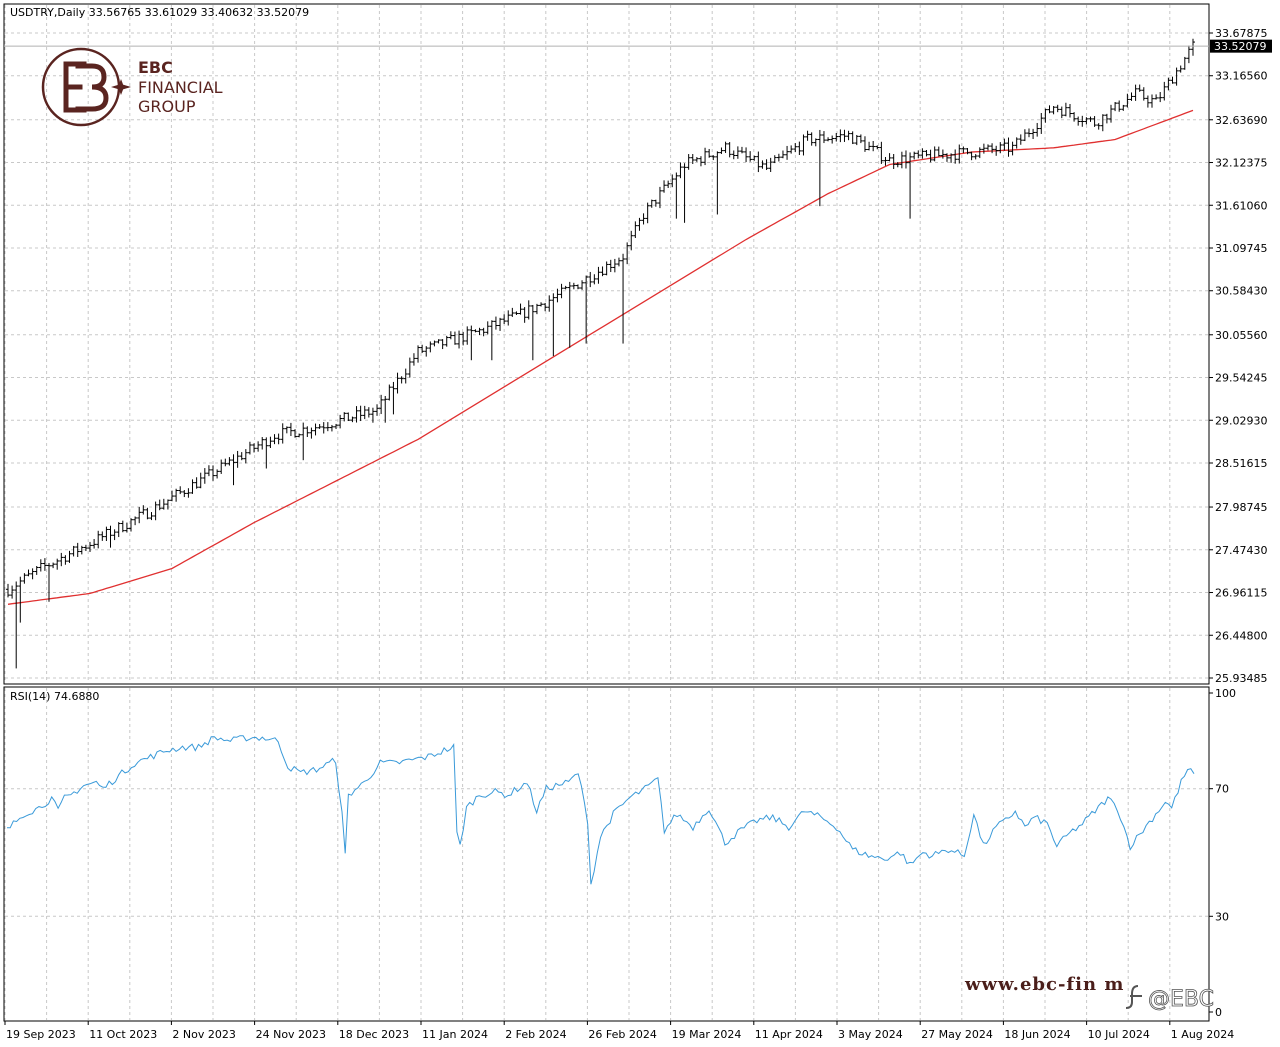 The image size is (1280, 1047). What do you see at coordinates (86, 87) in the screenshot?
I see `logo-mark-icon` at bounding box center [86, 87].